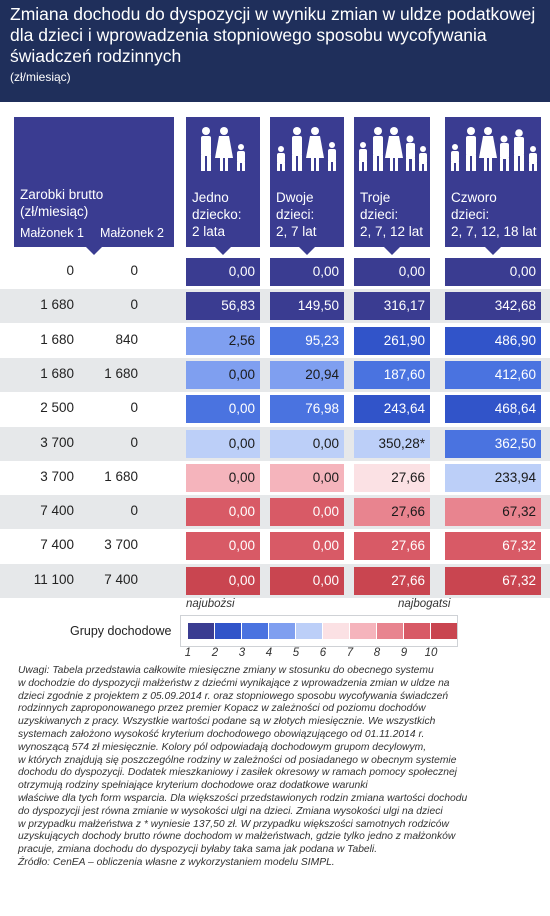  I want to click on value-cell: 149,50, so click(307, 306).